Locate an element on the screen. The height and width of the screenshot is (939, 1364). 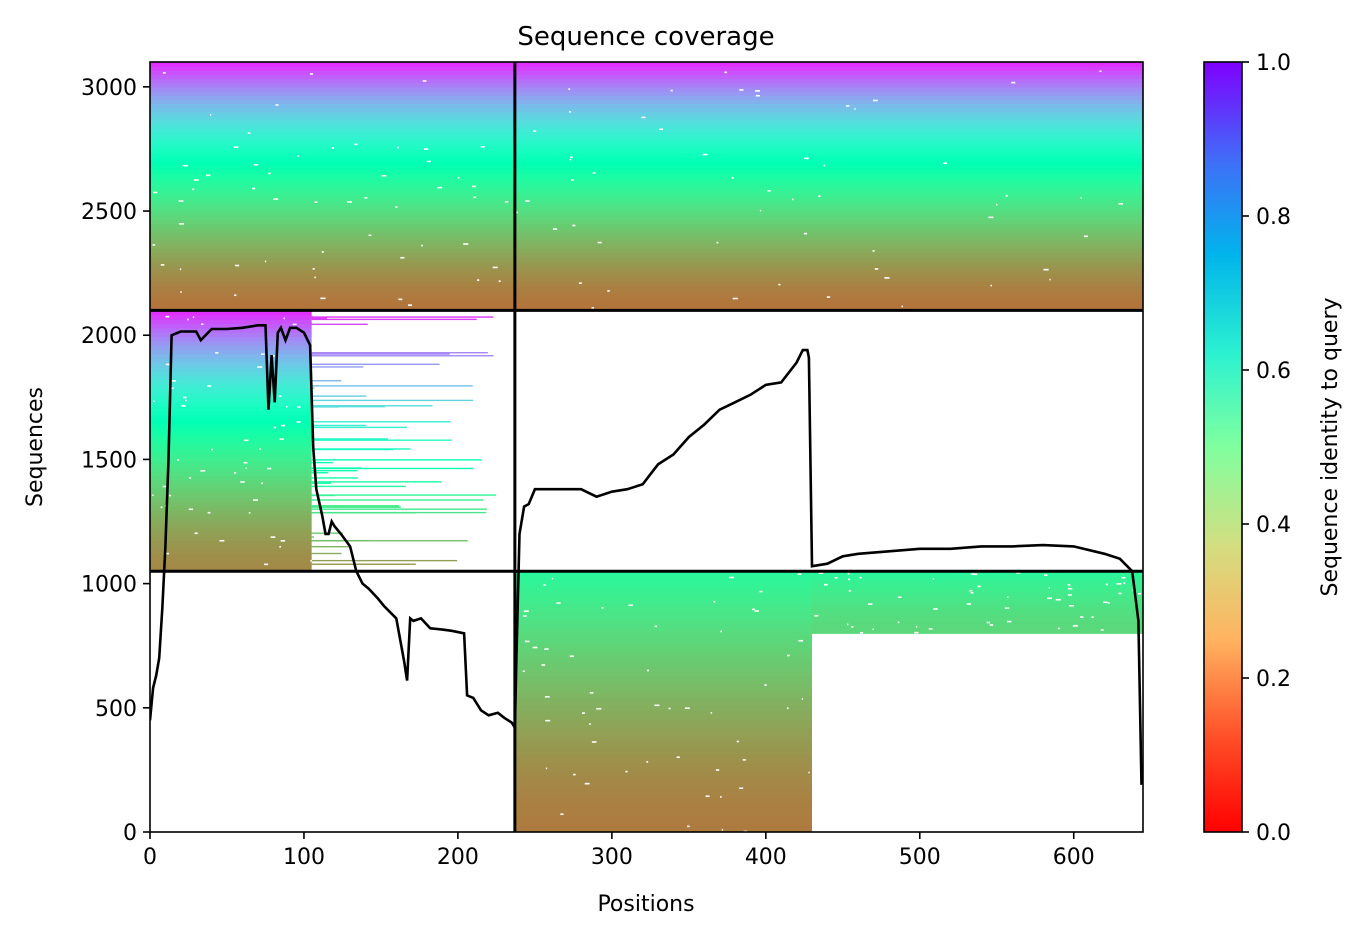
y-tick-label: 1500 is located at coordinates (109, 460).